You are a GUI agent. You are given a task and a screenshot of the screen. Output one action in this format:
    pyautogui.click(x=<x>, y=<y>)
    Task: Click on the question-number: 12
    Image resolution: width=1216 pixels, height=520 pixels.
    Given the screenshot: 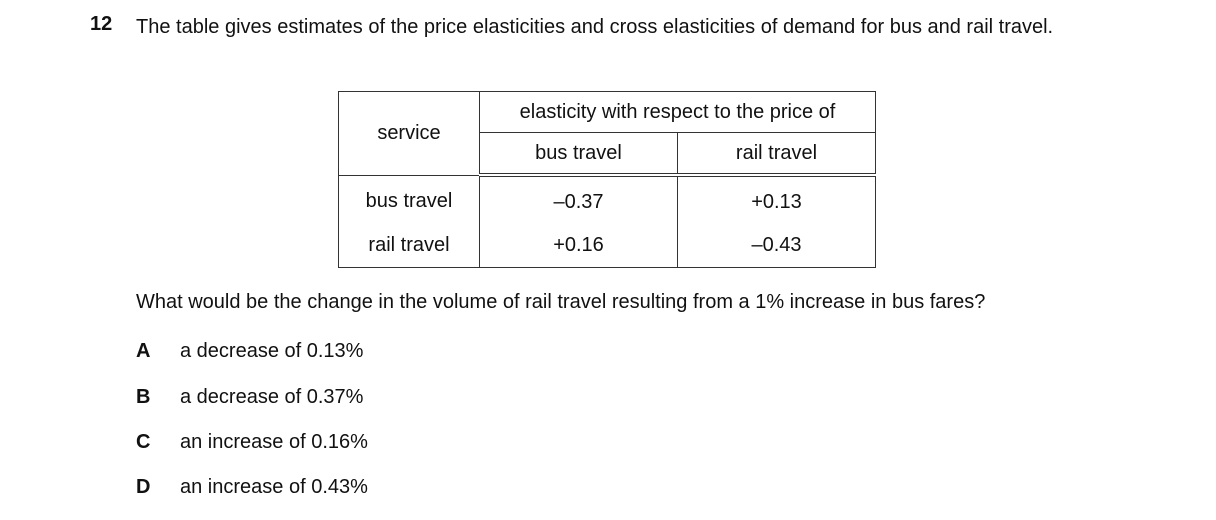 What is the action you would take?
    pyautogui.click(x=101, y=24)
    